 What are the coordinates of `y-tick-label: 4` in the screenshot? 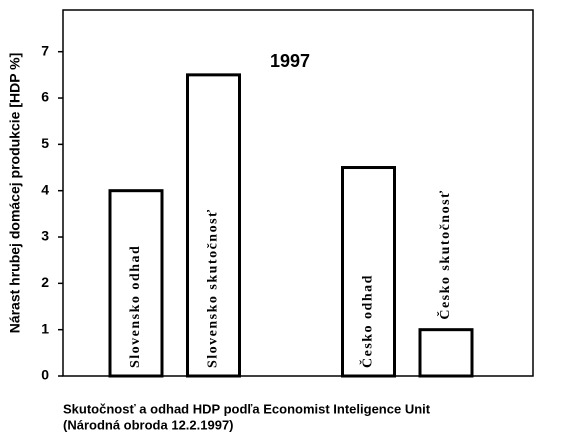 It's located at (45, 189).